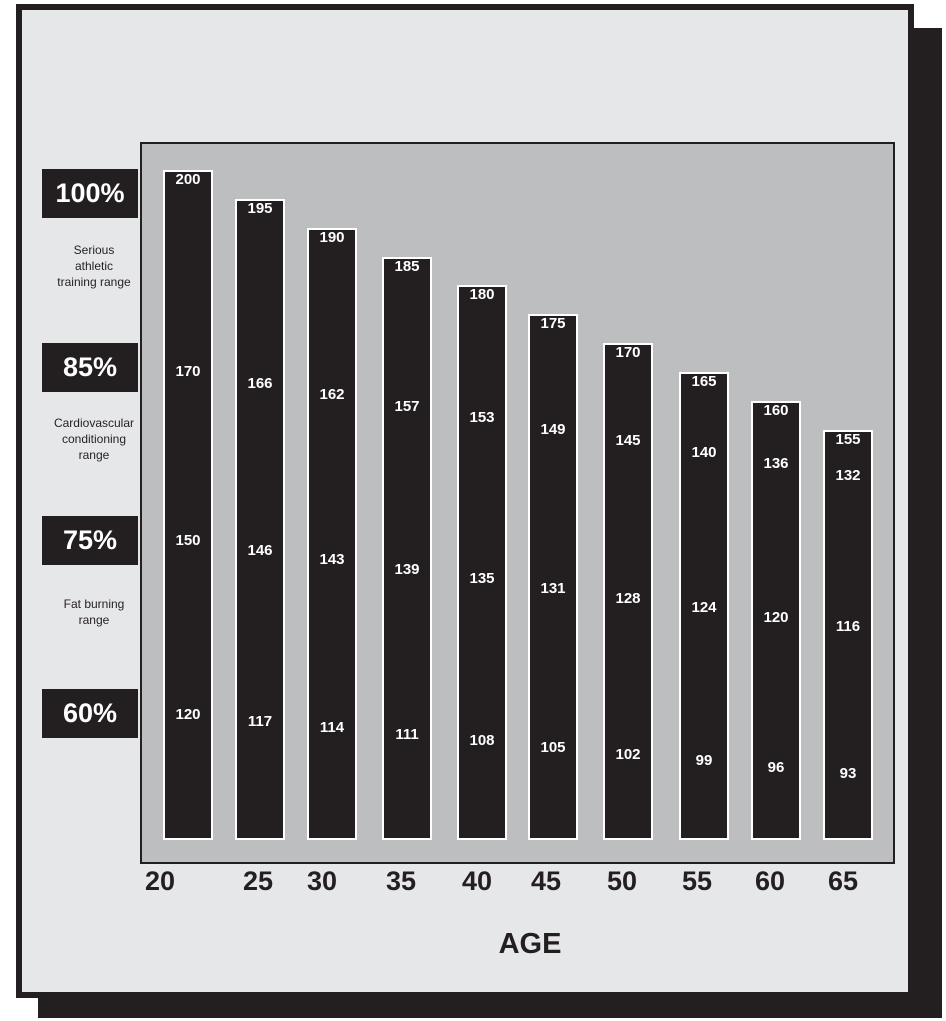 This screenshot has width=946, height=1021. I want to click on data-label: 96, so click(776, 767).